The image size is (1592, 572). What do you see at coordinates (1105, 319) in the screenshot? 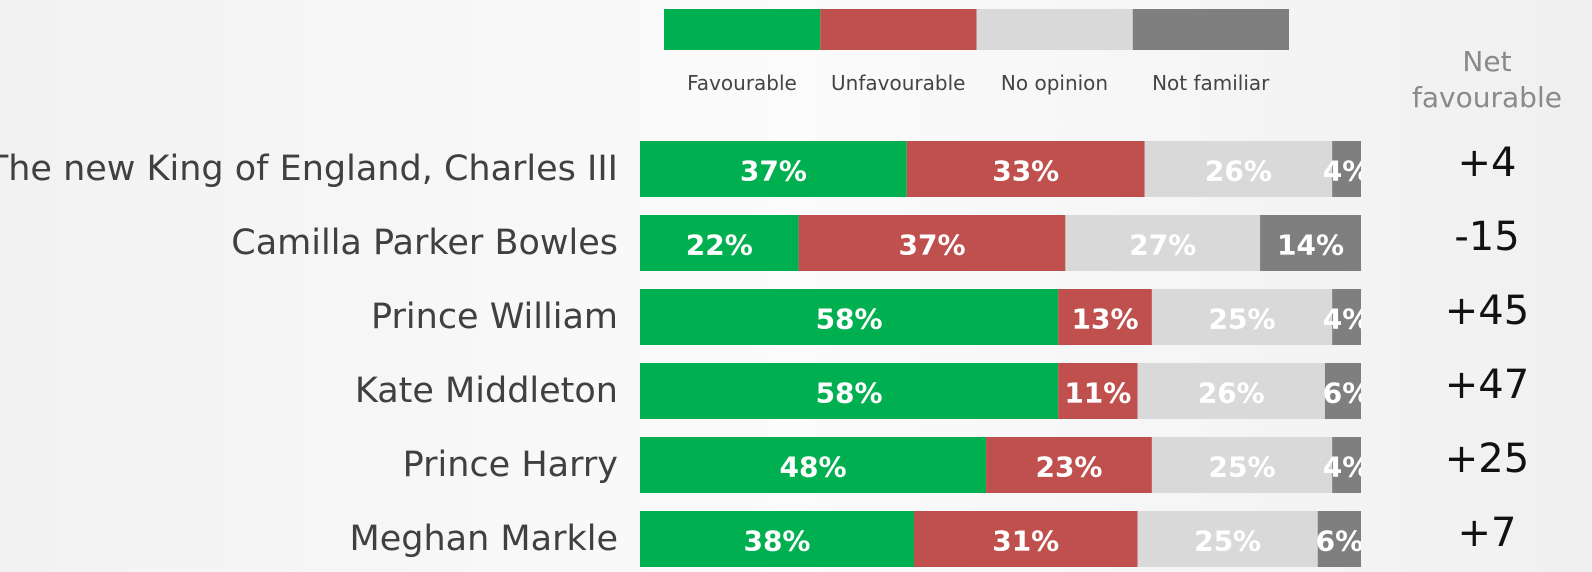
I see `value-label: 13%` at bounding box center [1105, 319].